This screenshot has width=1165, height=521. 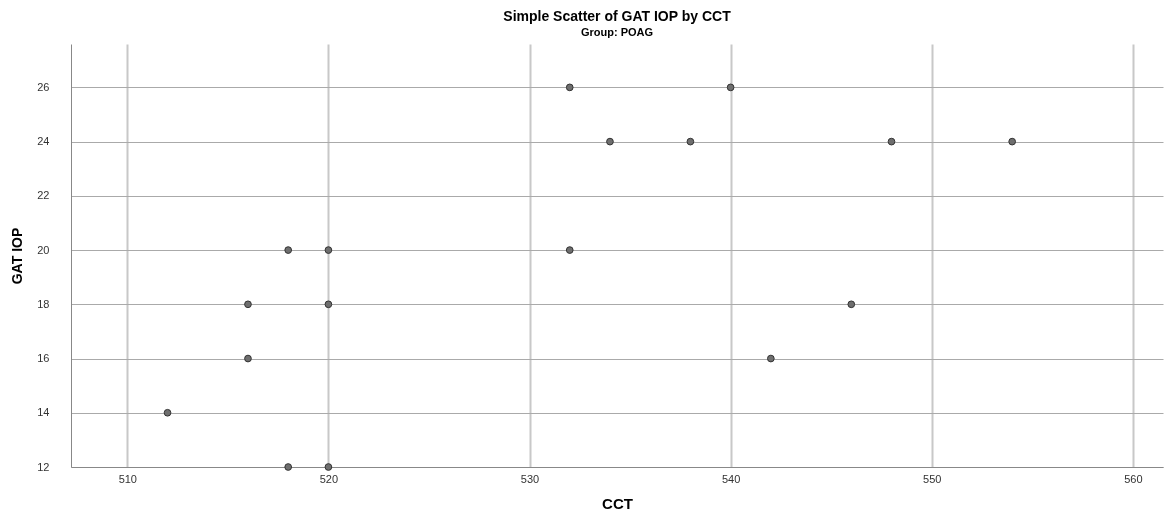 What do you see at coordinates (617, 503) in the screenshot?
I see `x-axis-title: CCT` at bounding box center [617, 503].